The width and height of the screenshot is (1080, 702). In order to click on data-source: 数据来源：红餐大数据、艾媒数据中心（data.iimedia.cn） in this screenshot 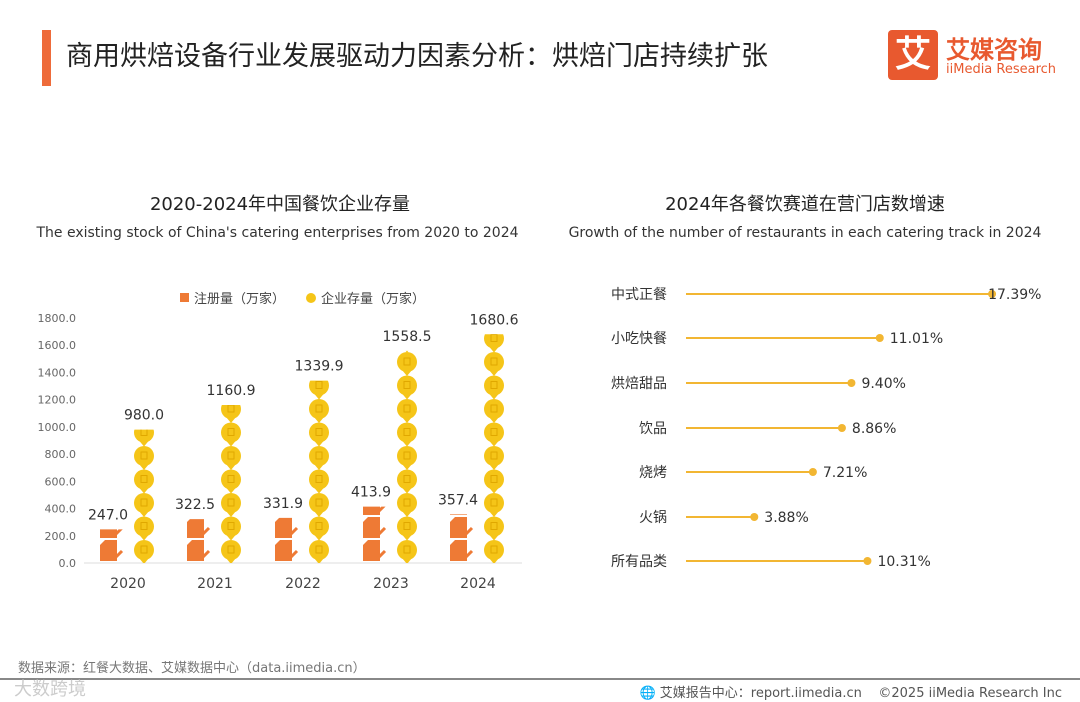, I will do `click(192, 668)`.